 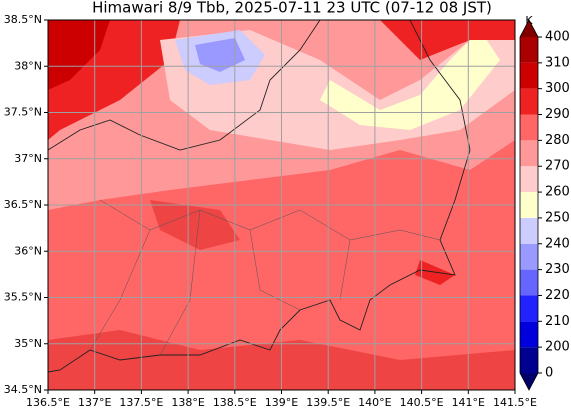 What do you see at coordinates (281, 402) in the screenshot?
I see `x-tick-label: 139°E` at bounding box center [281, 402].